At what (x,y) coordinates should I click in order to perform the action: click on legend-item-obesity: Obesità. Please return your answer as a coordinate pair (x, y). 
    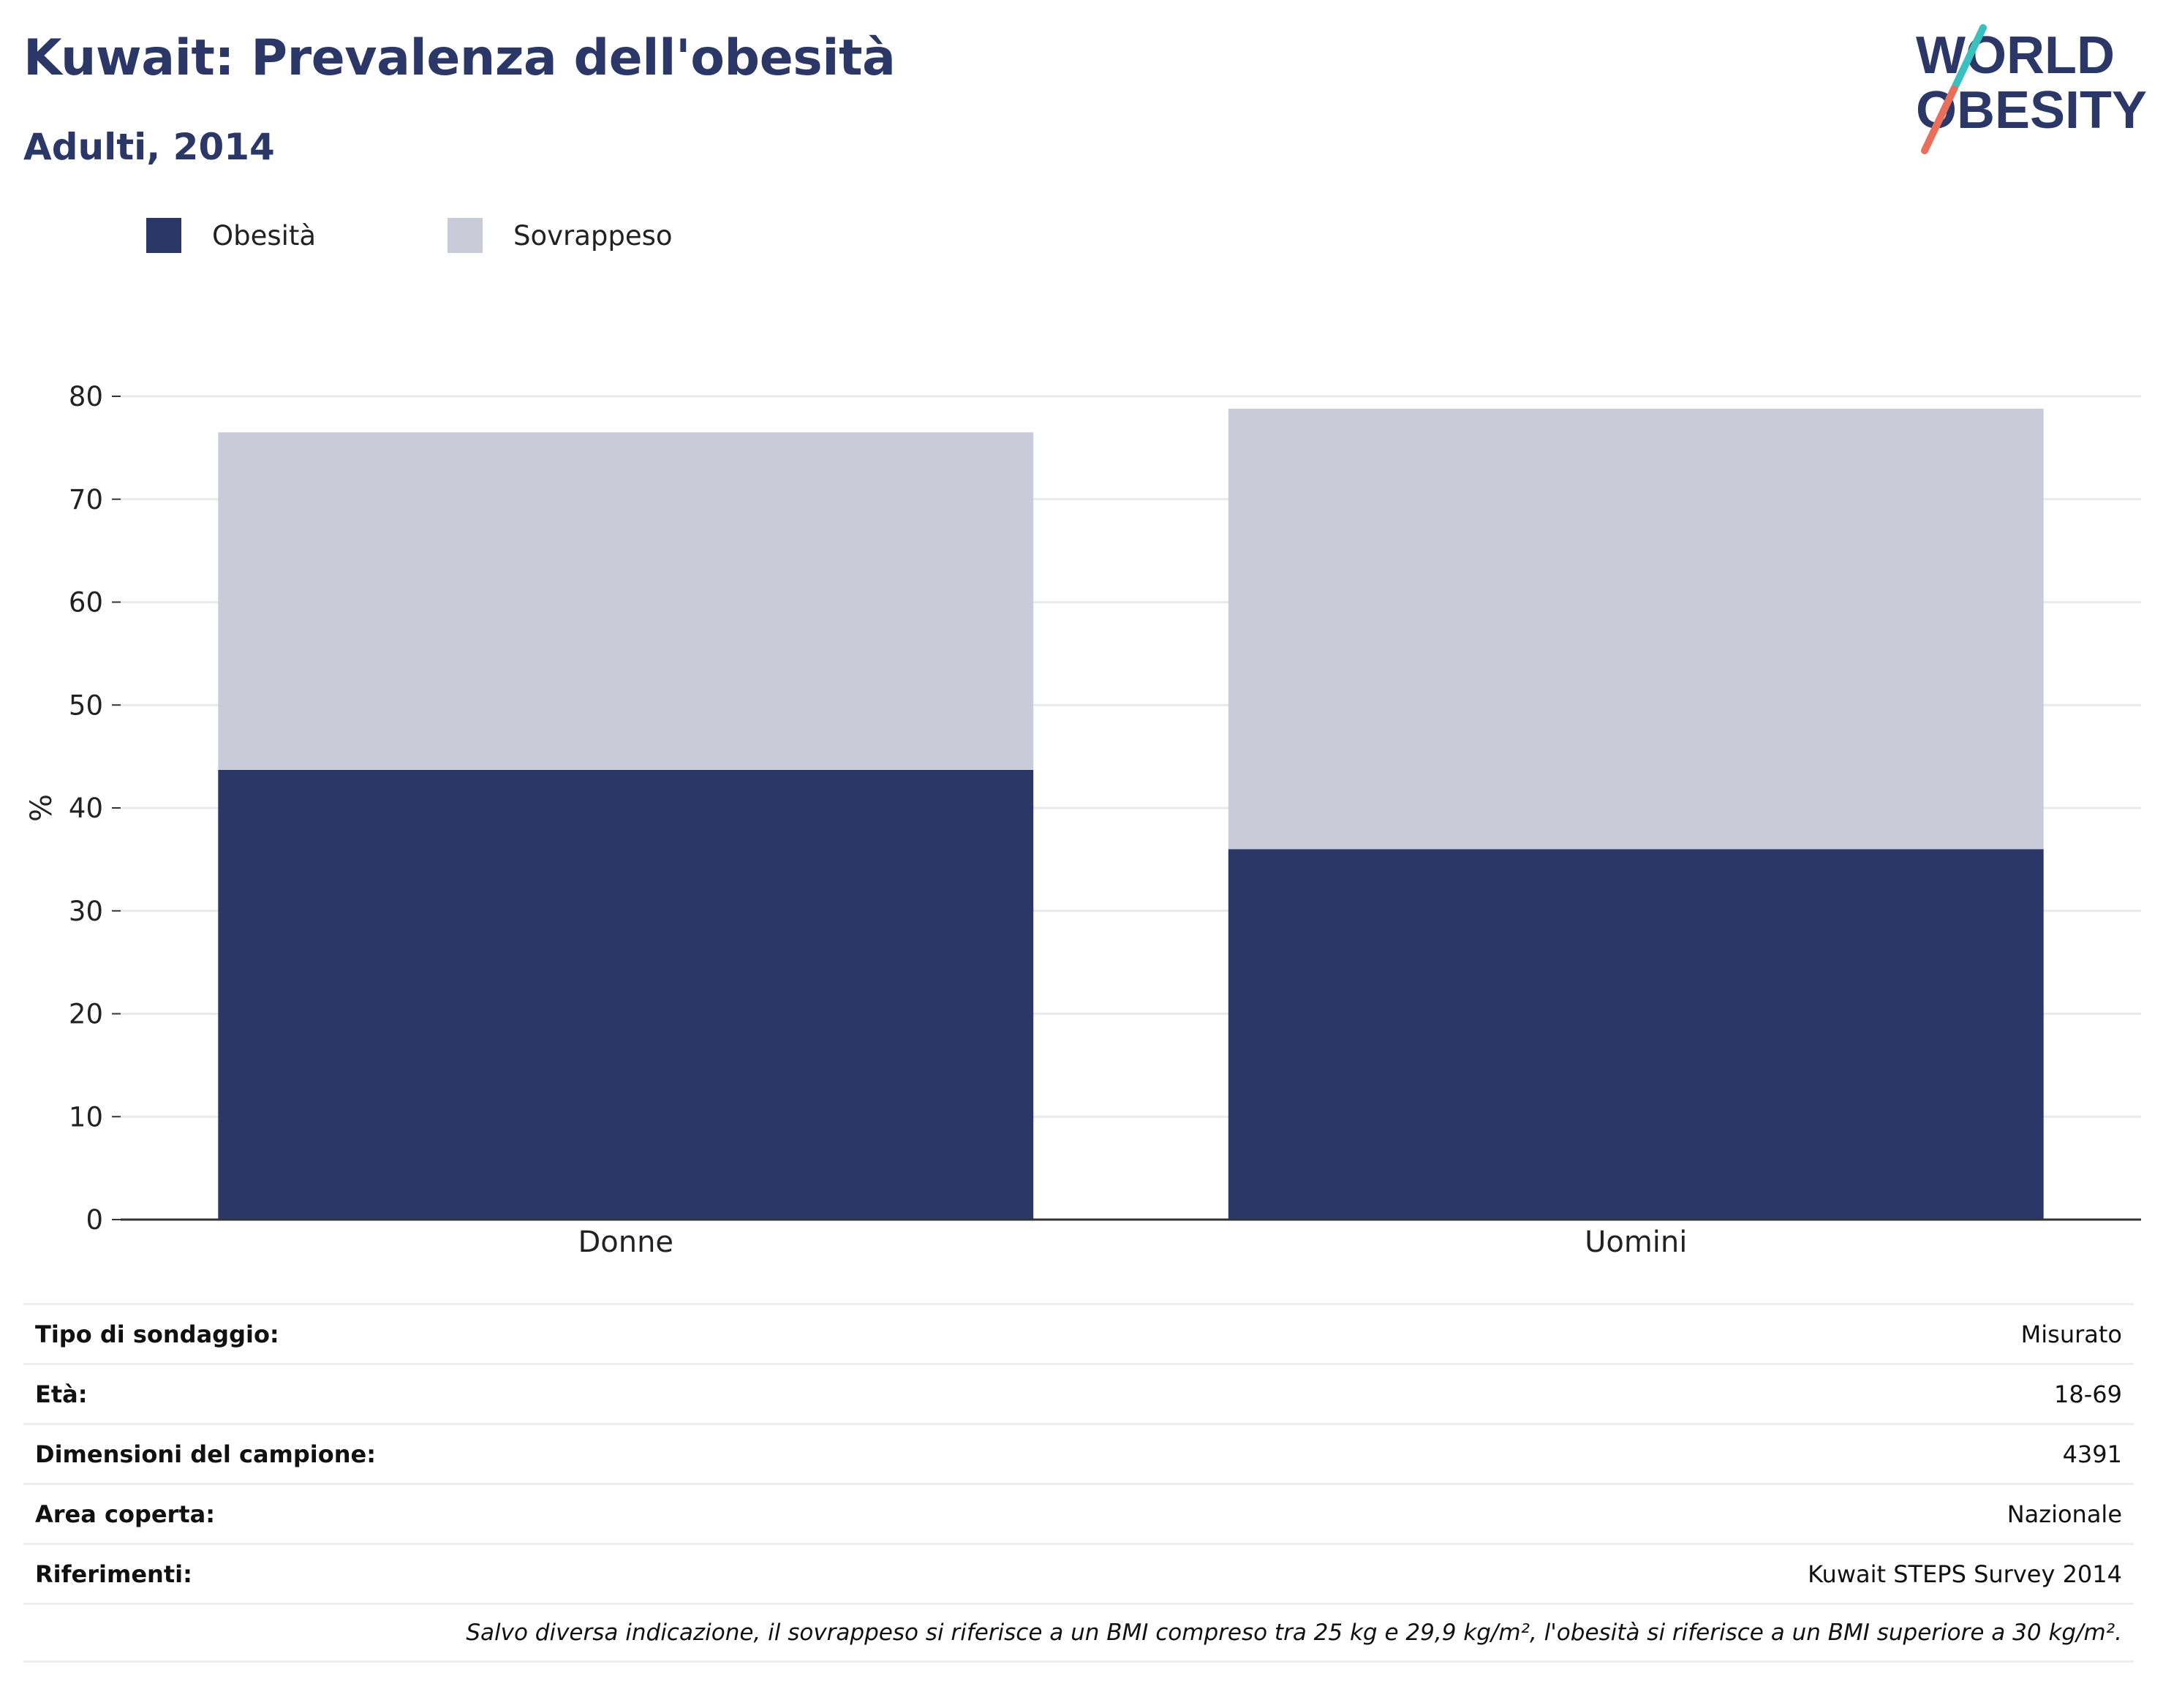
    Looking at the image, I should click on (231, 235).